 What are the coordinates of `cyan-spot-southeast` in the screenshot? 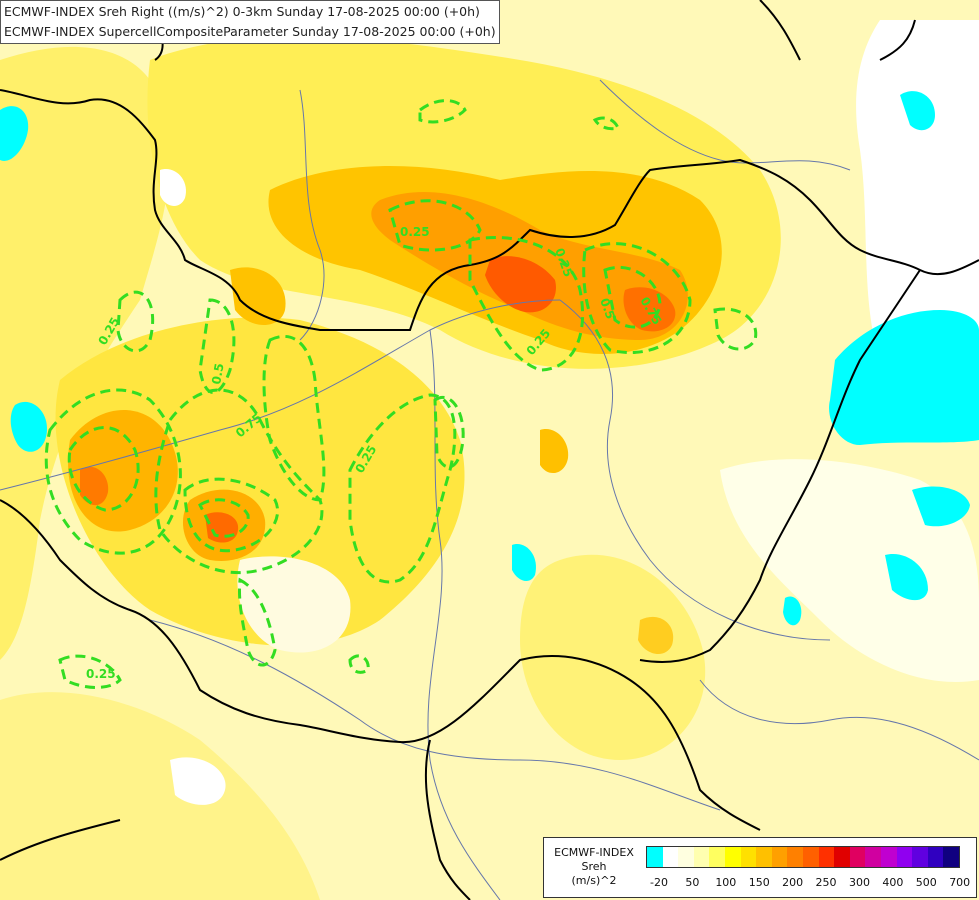 It's located at (792, 611).